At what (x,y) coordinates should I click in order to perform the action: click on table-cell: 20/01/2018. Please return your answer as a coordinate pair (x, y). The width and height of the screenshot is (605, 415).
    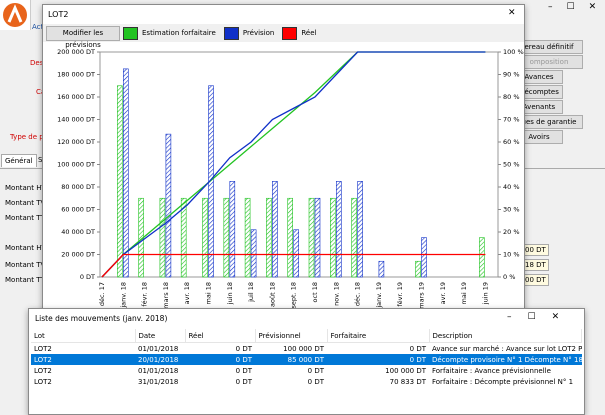
    Looking at the image, I should click on (160, 359).